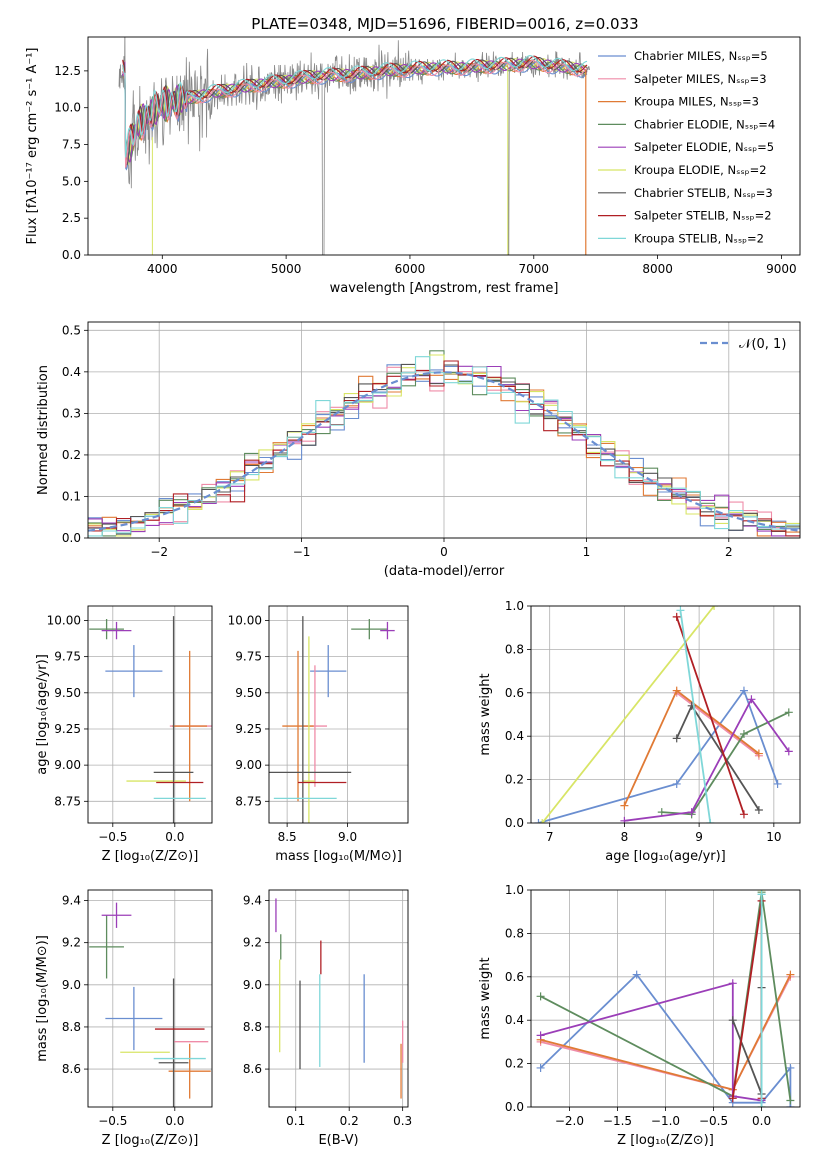 This screenshot has width=819, height=1170. What do you see at coordinates (67, 108) in the screenshot?
I see `y-tick-label: 10.0` at bounding box center [67, 108].